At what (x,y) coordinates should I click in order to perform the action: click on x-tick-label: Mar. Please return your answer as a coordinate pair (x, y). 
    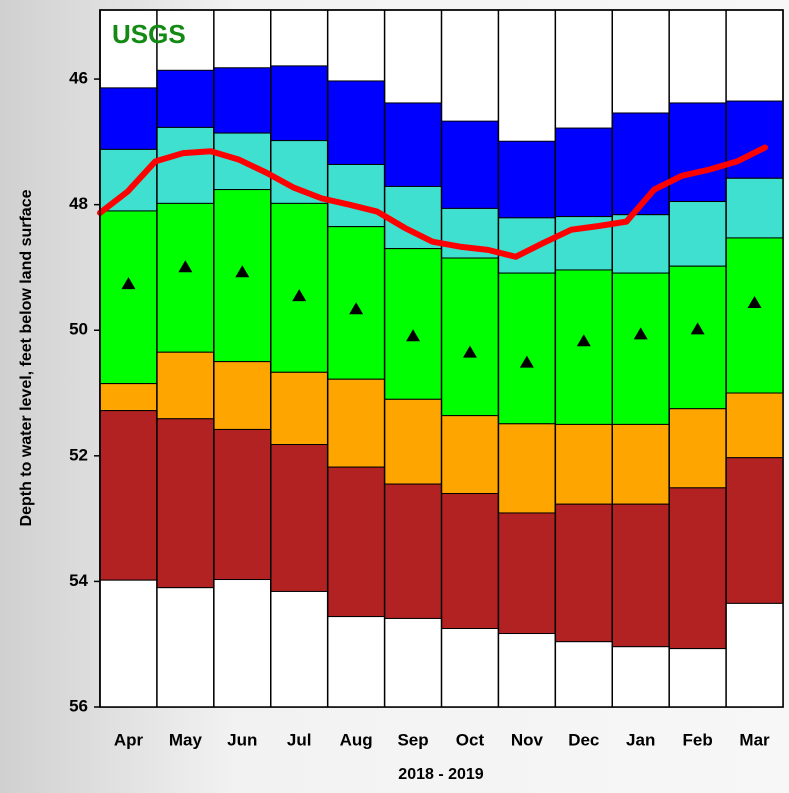
    Looking at the image, I should click on (754, 739).